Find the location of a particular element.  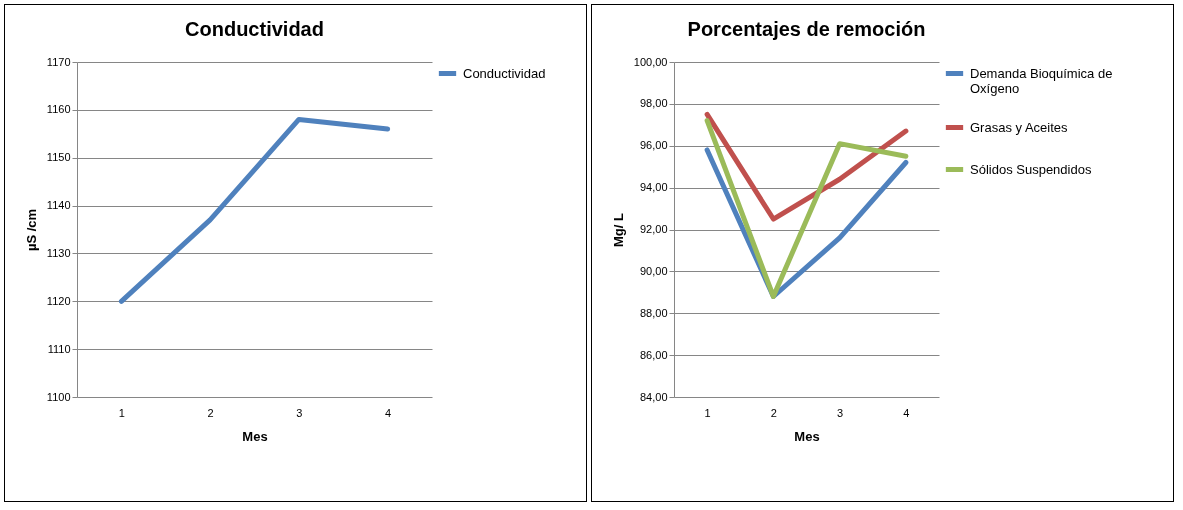

y-tick-label: 96,00 is located at coordinates (653, 145).